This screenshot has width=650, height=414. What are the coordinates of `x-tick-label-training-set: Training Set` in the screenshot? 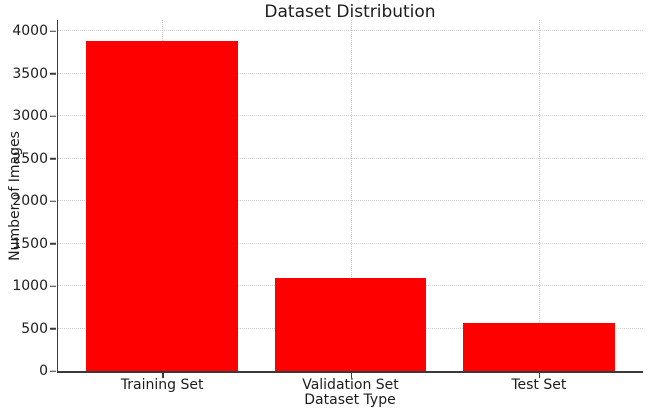 It's located at (162, 385).